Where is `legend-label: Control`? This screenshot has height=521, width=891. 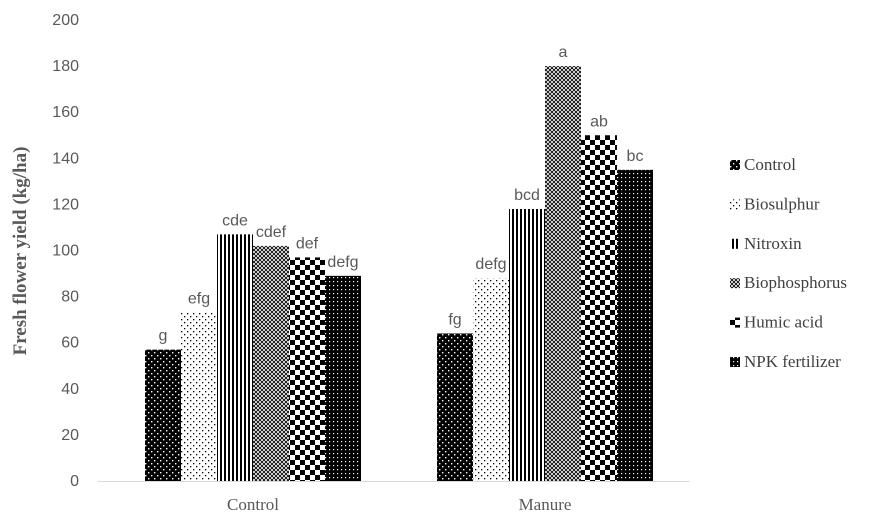 legend-label: Control is located at coordinates (770, 164).